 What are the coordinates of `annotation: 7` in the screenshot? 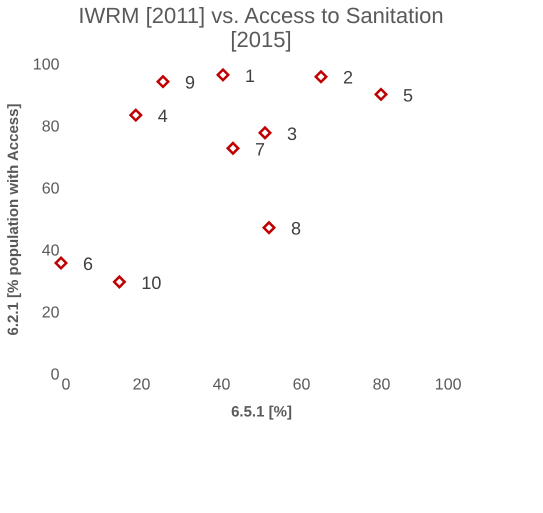 It's located at (260, 149).